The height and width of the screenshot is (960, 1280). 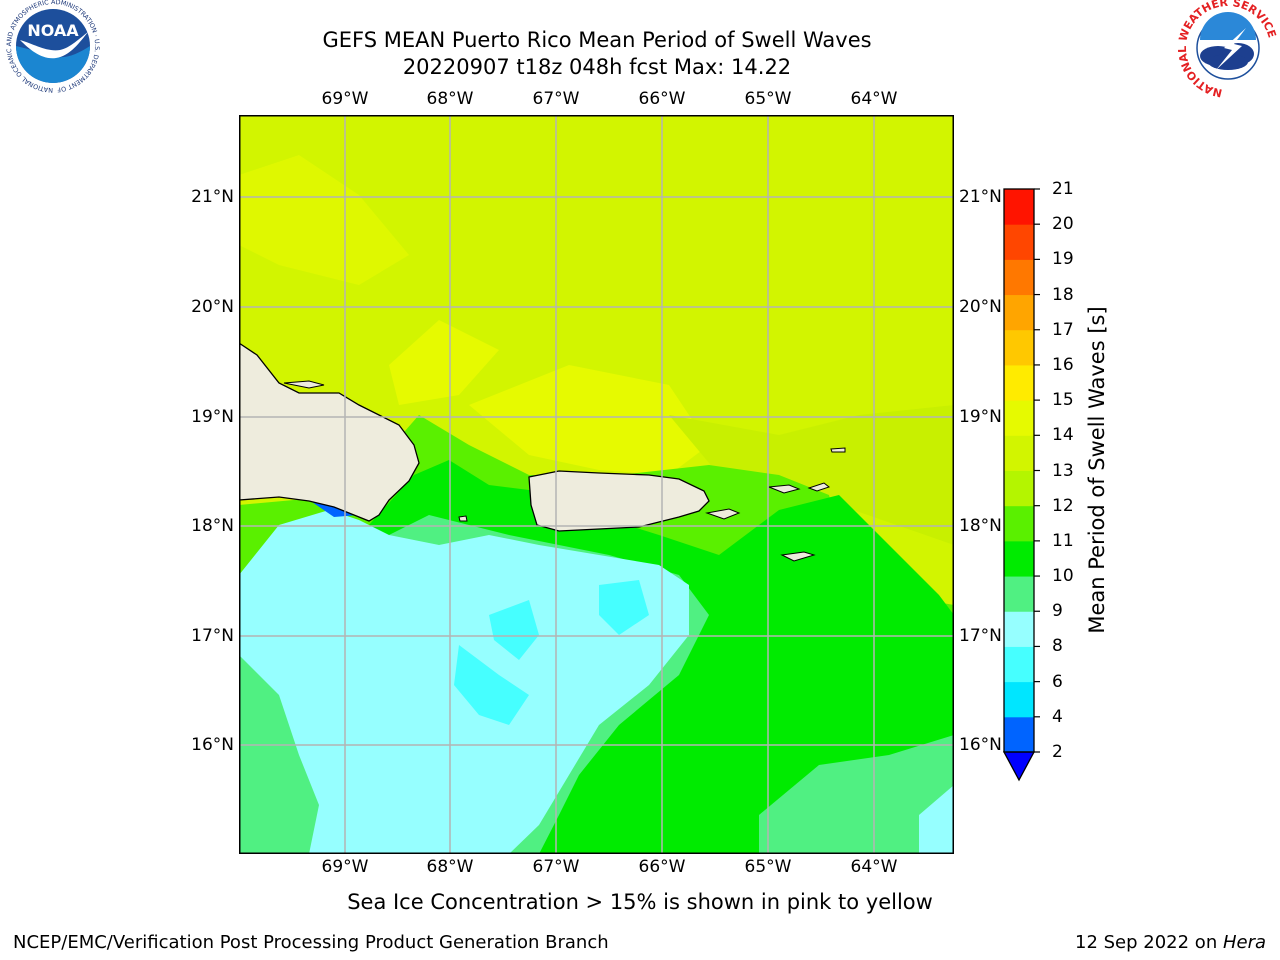 What do you see at coordinates (936, 819) in the screenshot?
I see `field-8-9s-southeast` at bounding box center [936, 819].